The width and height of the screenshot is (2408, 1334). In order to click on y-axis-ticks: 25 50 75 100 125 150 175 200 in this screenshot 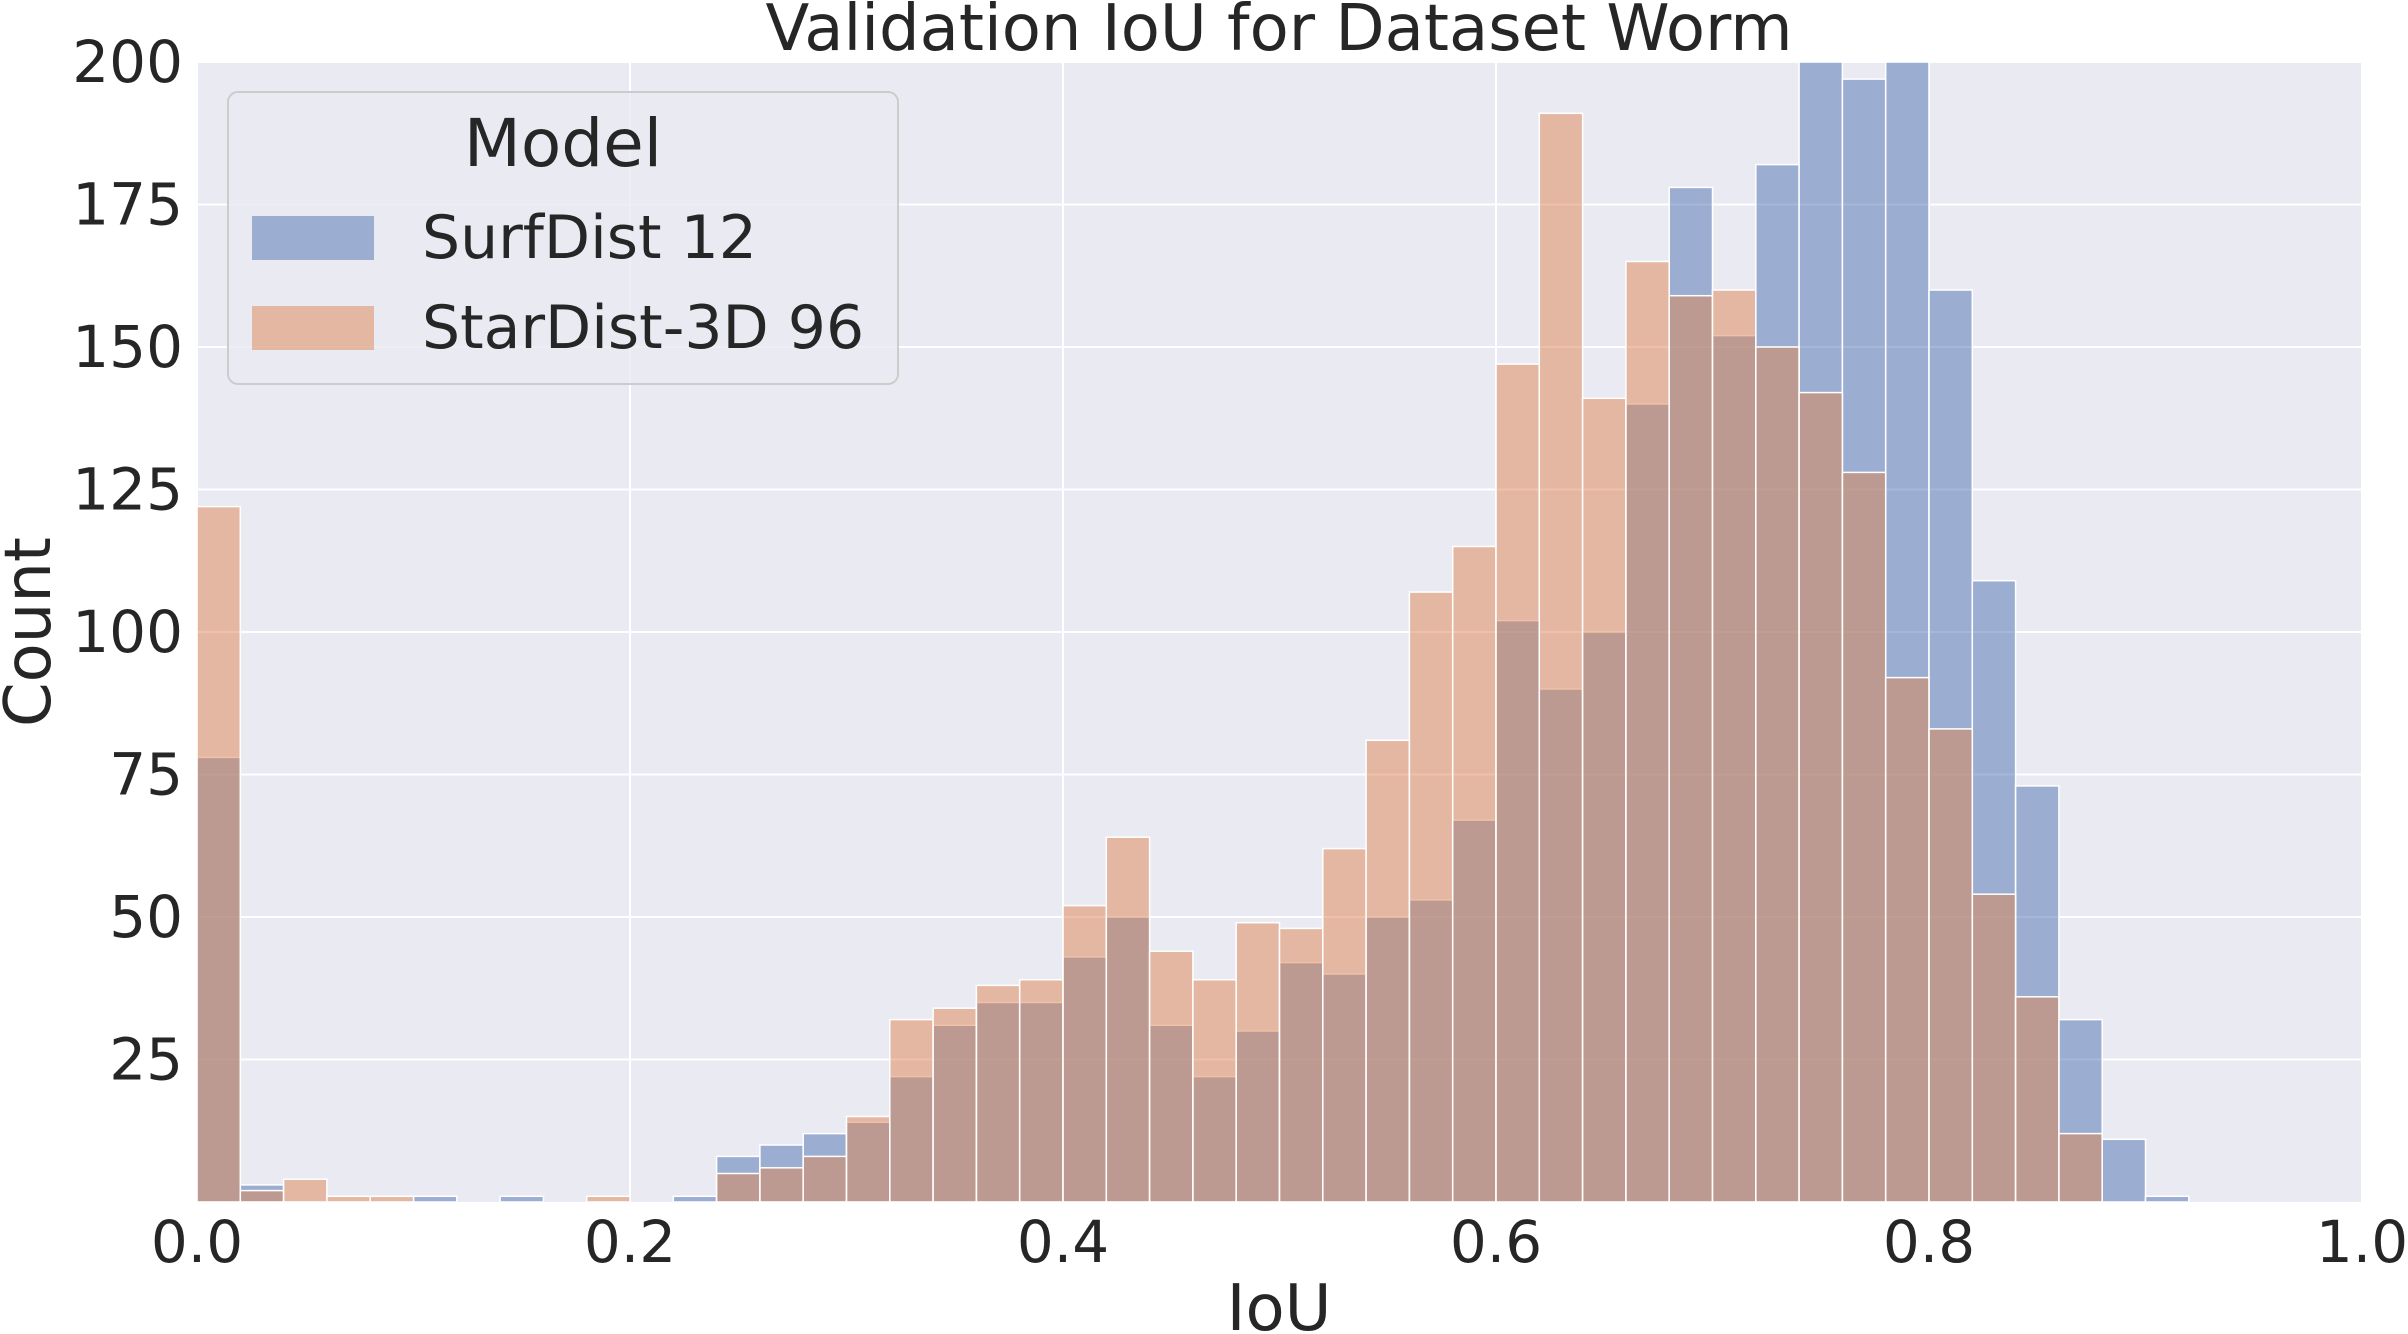, I will do `click(127, 561)`.